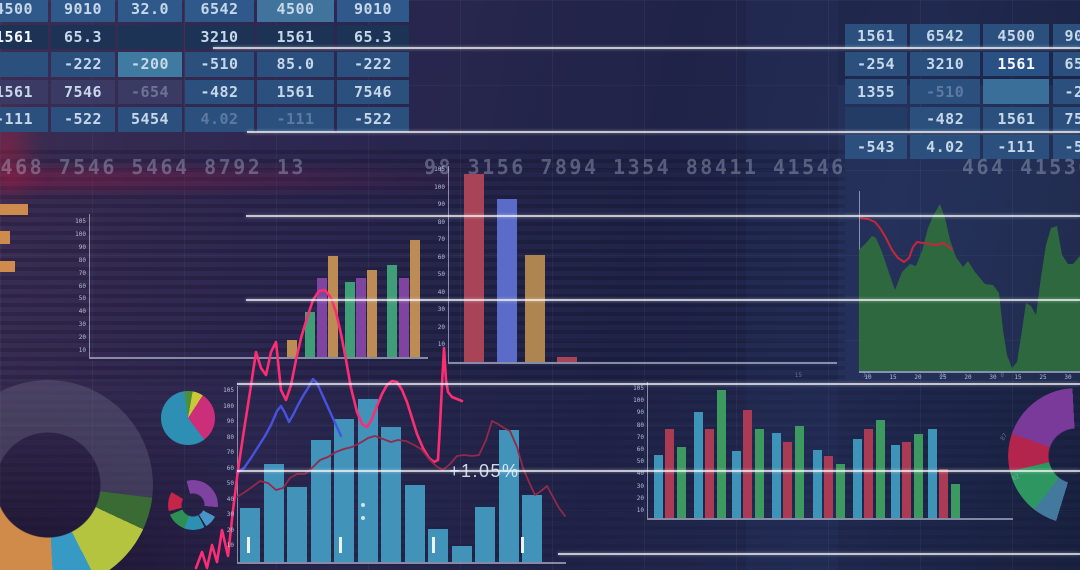 The height and width of the screenshot is (570, 1080). What do you see at coordinates (876, 36) in the screenshot?
I see `market-table-right-cell: 1561` at bounding box center [876, 36].